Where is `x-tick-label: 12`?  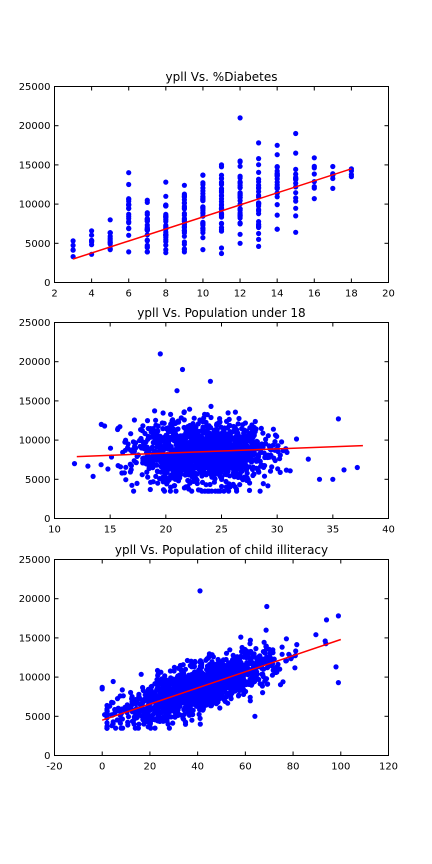 x-tick-label: 12 is located at coordinates (240, 294).